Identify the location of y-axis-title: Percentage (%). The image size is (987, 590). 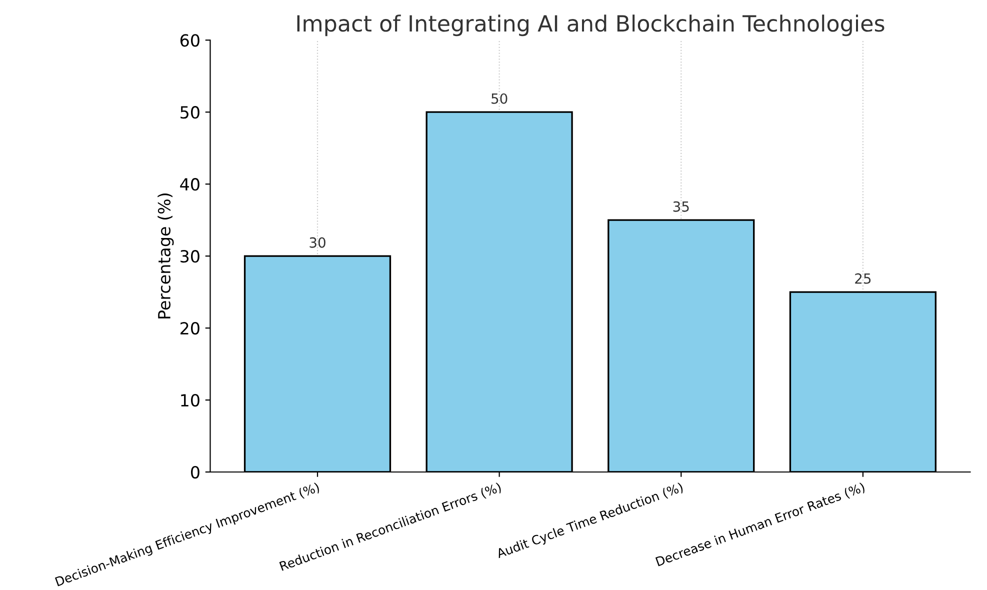
(166, 256).